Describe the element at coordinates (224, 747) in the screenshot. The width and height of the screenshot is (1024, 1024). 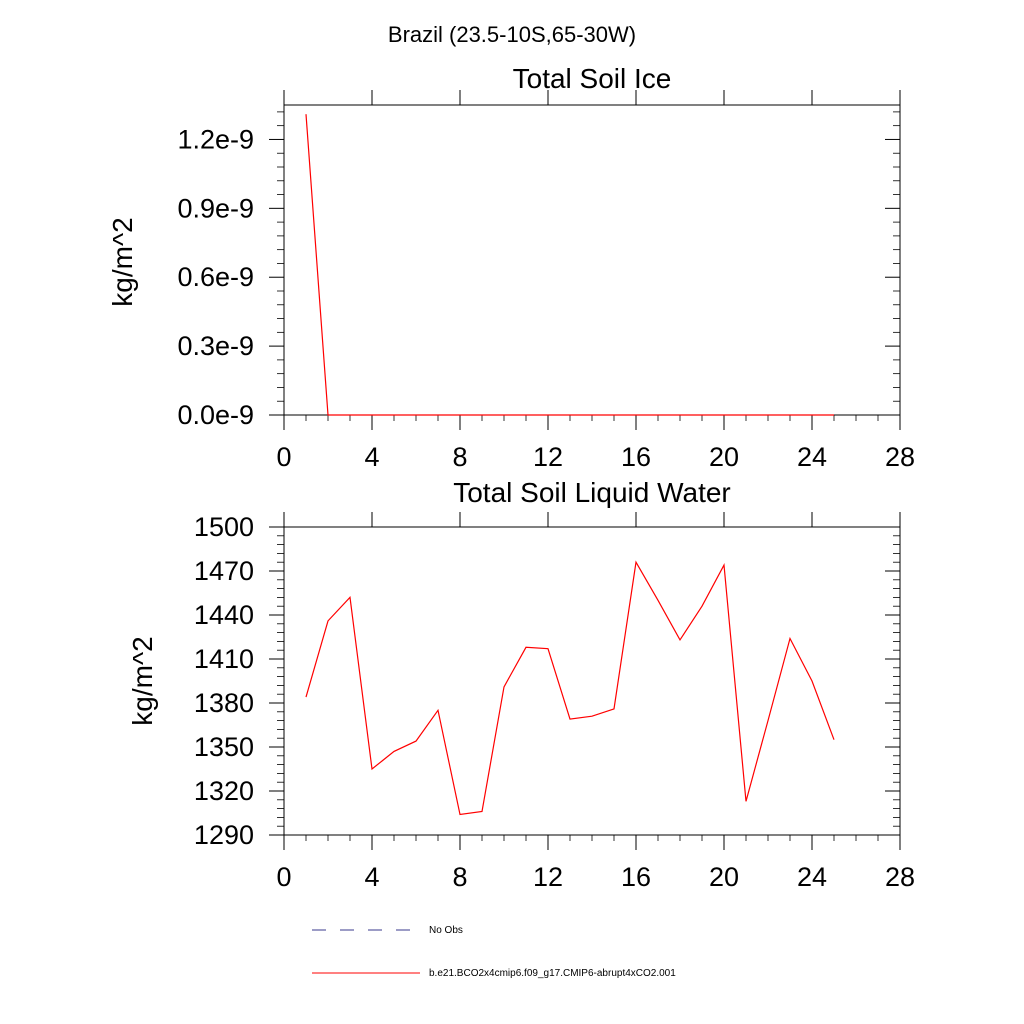
I see `y-tick-label: 1350` at that location.